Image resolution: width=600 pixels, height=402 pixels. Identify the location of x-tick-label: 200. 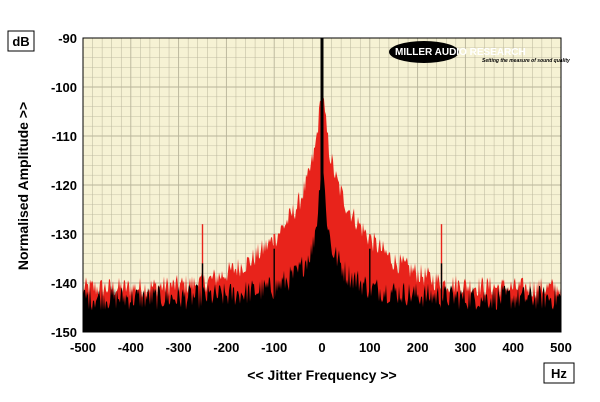
(418, 347).